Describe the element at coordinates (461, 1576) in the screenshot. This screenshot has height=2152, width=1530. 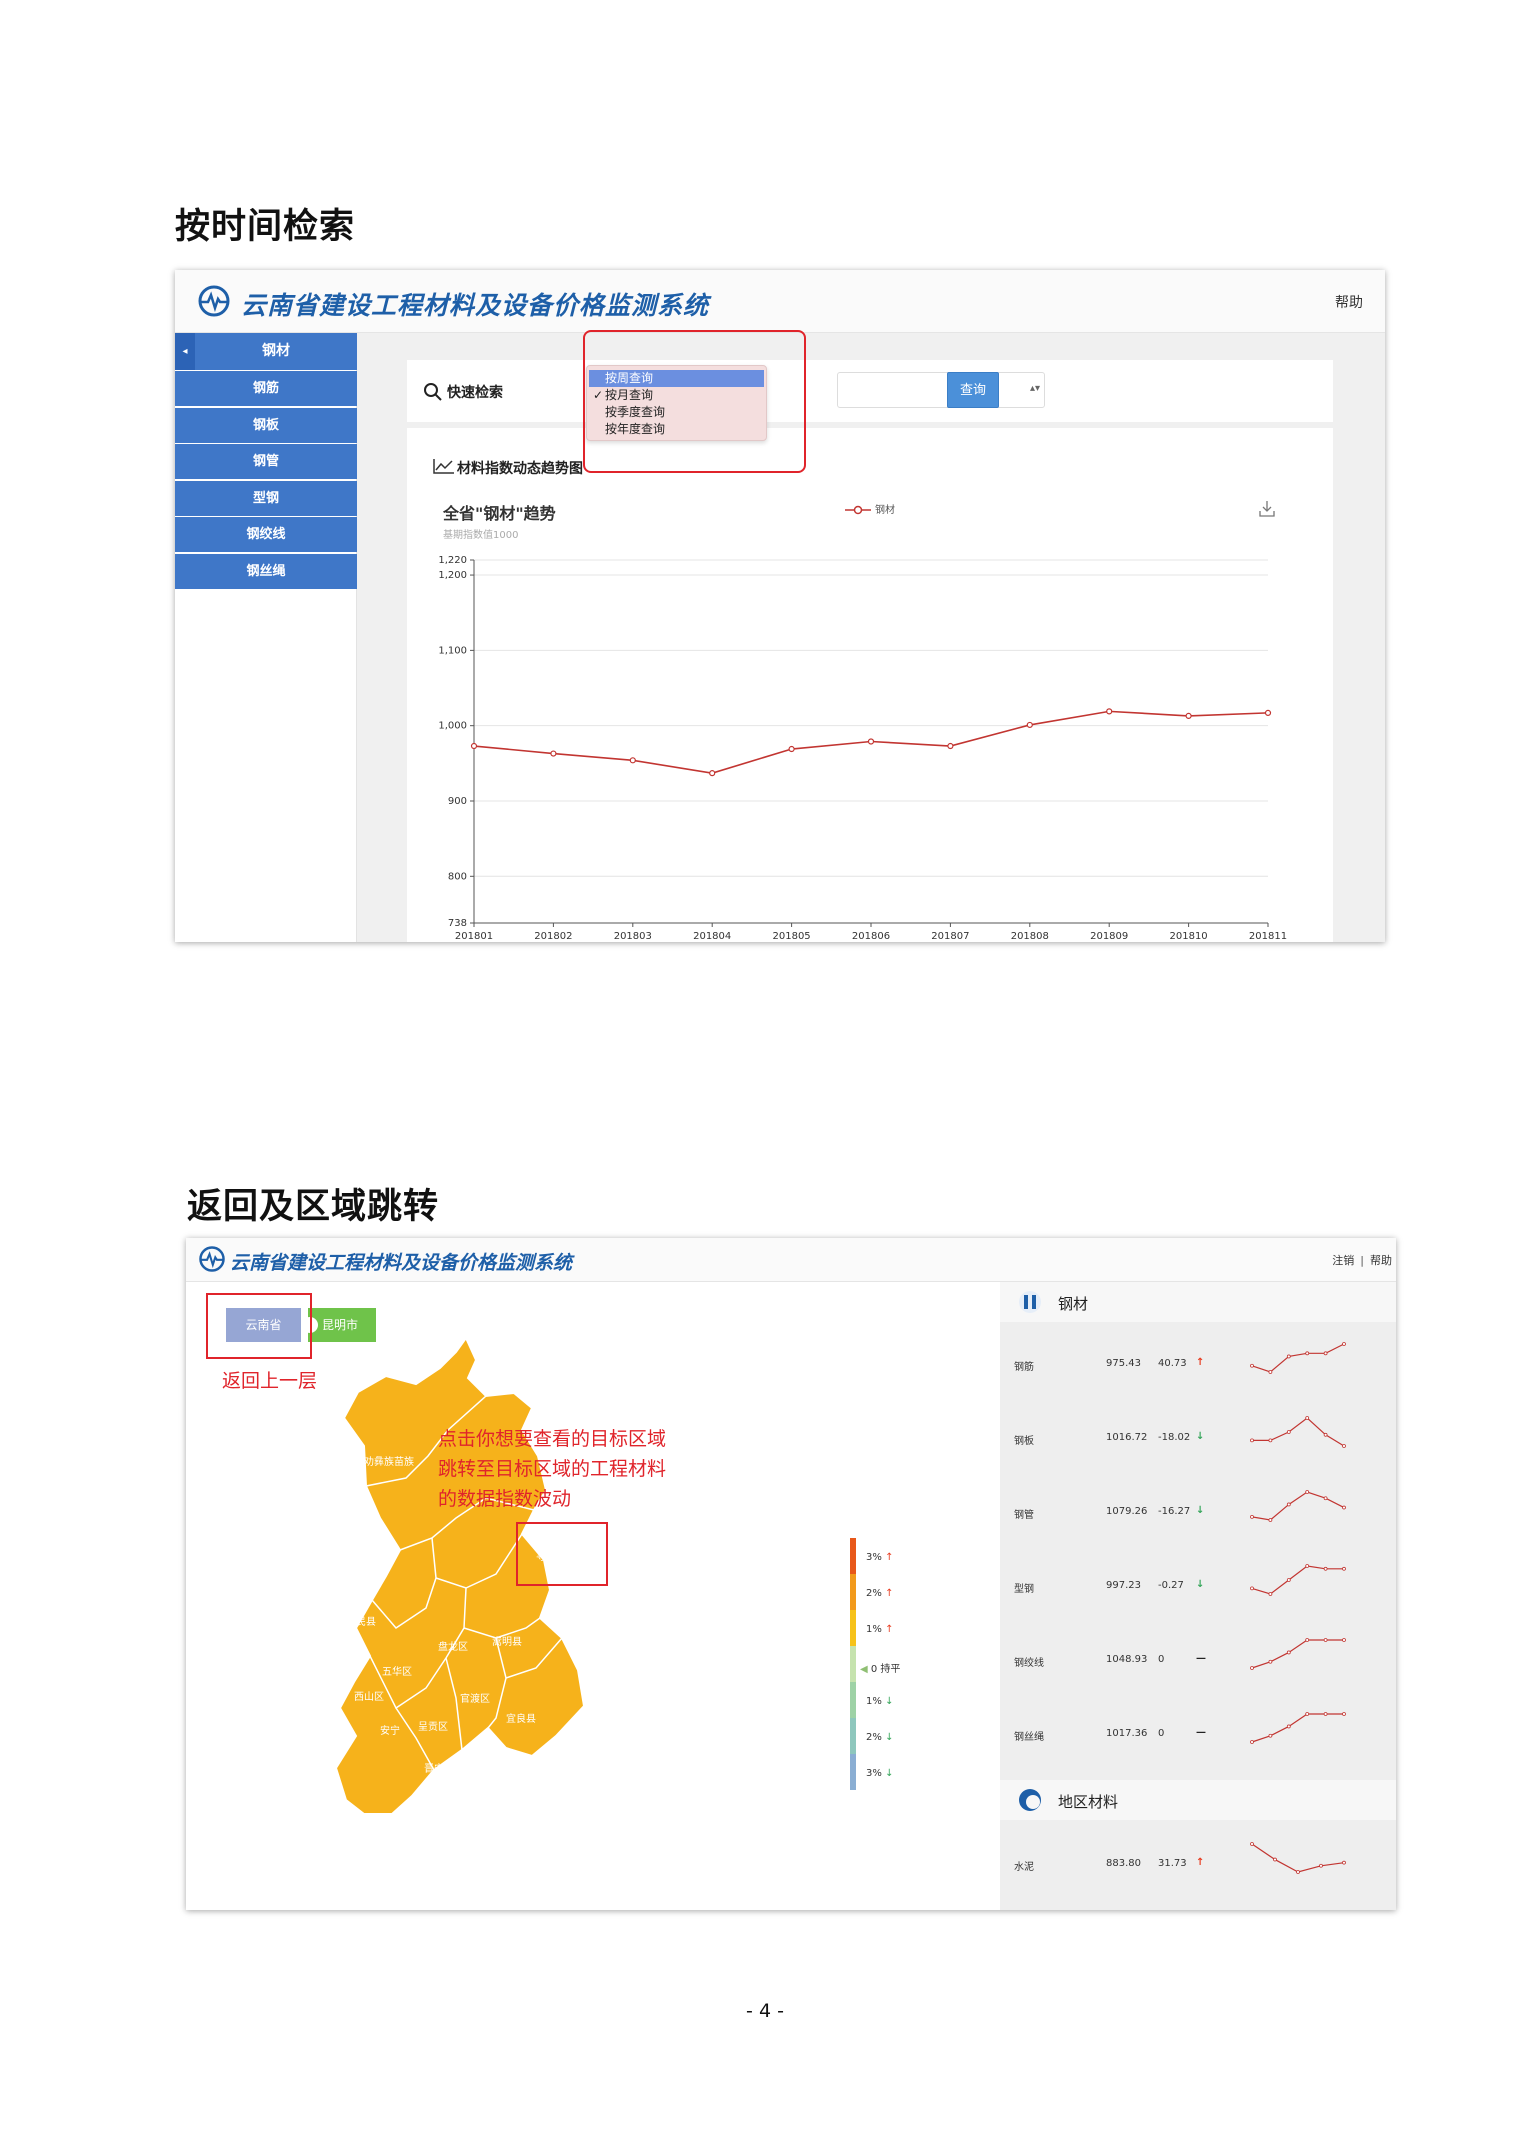
I see `map-outline` at that location.